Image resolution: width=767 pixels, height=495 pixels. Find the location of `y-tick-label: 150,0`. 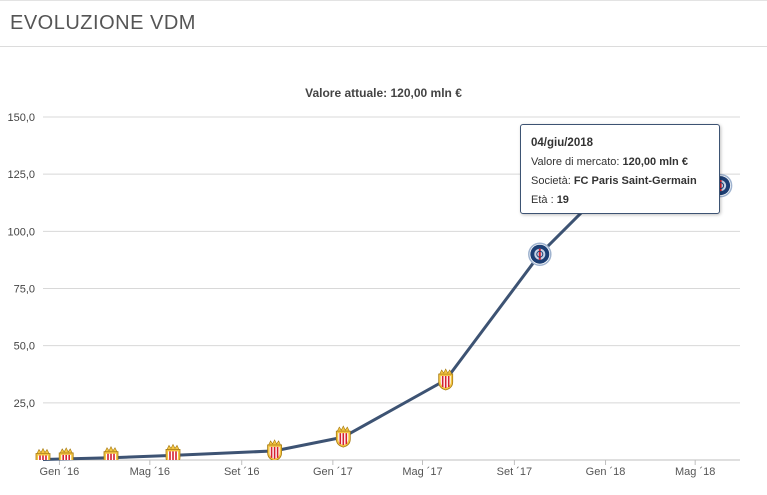

y-tick-label: 150,0 is located at coordinates (21, 118).